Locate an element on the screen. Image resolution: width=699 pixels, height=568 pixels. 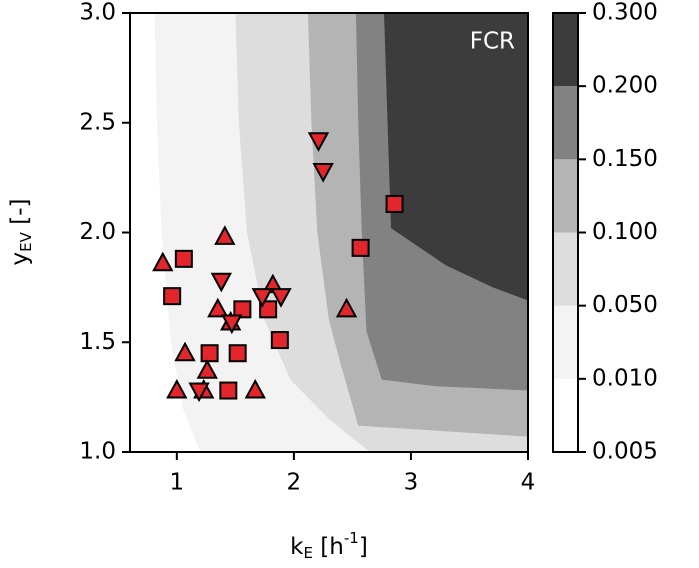
x-tick-label: 1 is located at coordinates (177, 483).